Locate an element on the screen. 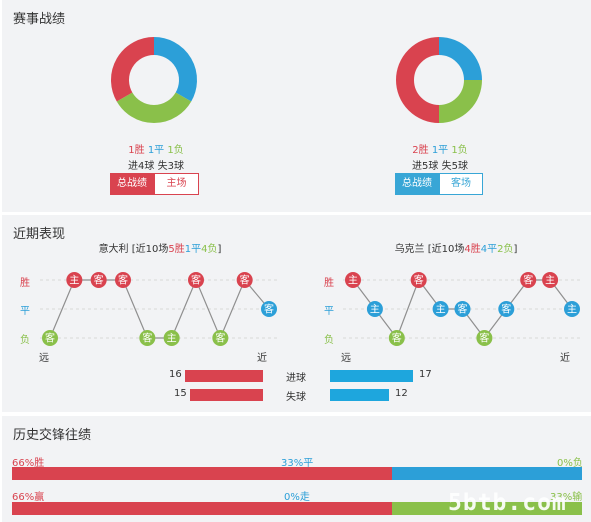 The width and height of the screenshot is (591, 522). recent-right-post: ] is located at coordinates (515, 249).